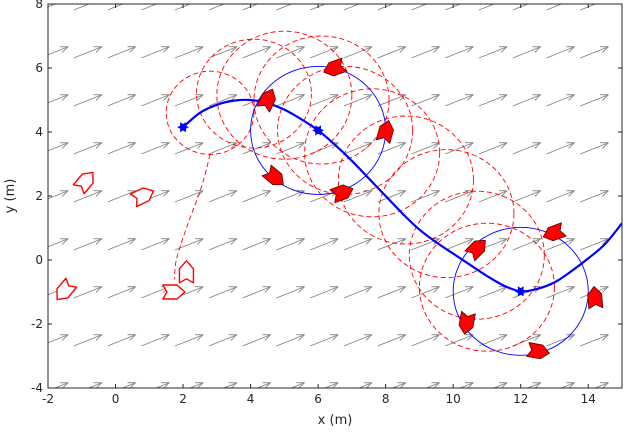 The height and width of the screenshot is (432, 638). Describe the element at coordinates (39, 260) in the screenshot. I see `y-tick-label: 0` at that location.